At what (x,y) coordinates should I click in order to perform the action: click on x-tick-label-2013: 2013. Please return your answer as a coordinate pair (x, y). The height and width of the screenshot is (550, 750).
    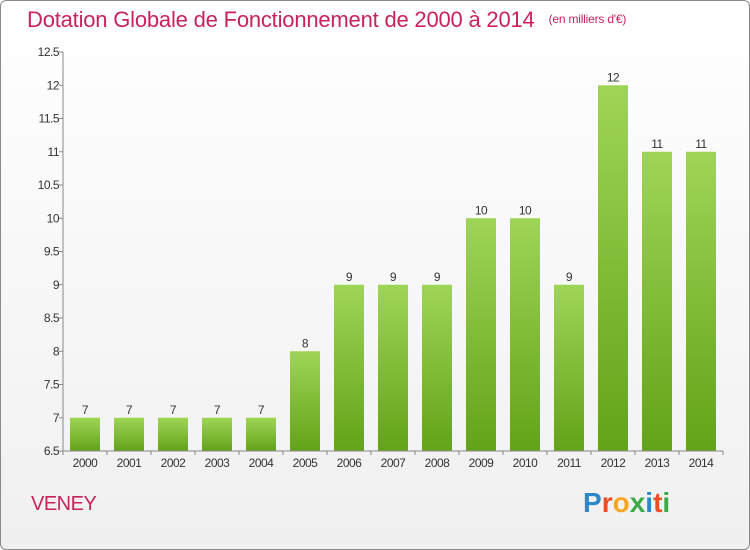
    Looking at the image, I should click on (658, 463).